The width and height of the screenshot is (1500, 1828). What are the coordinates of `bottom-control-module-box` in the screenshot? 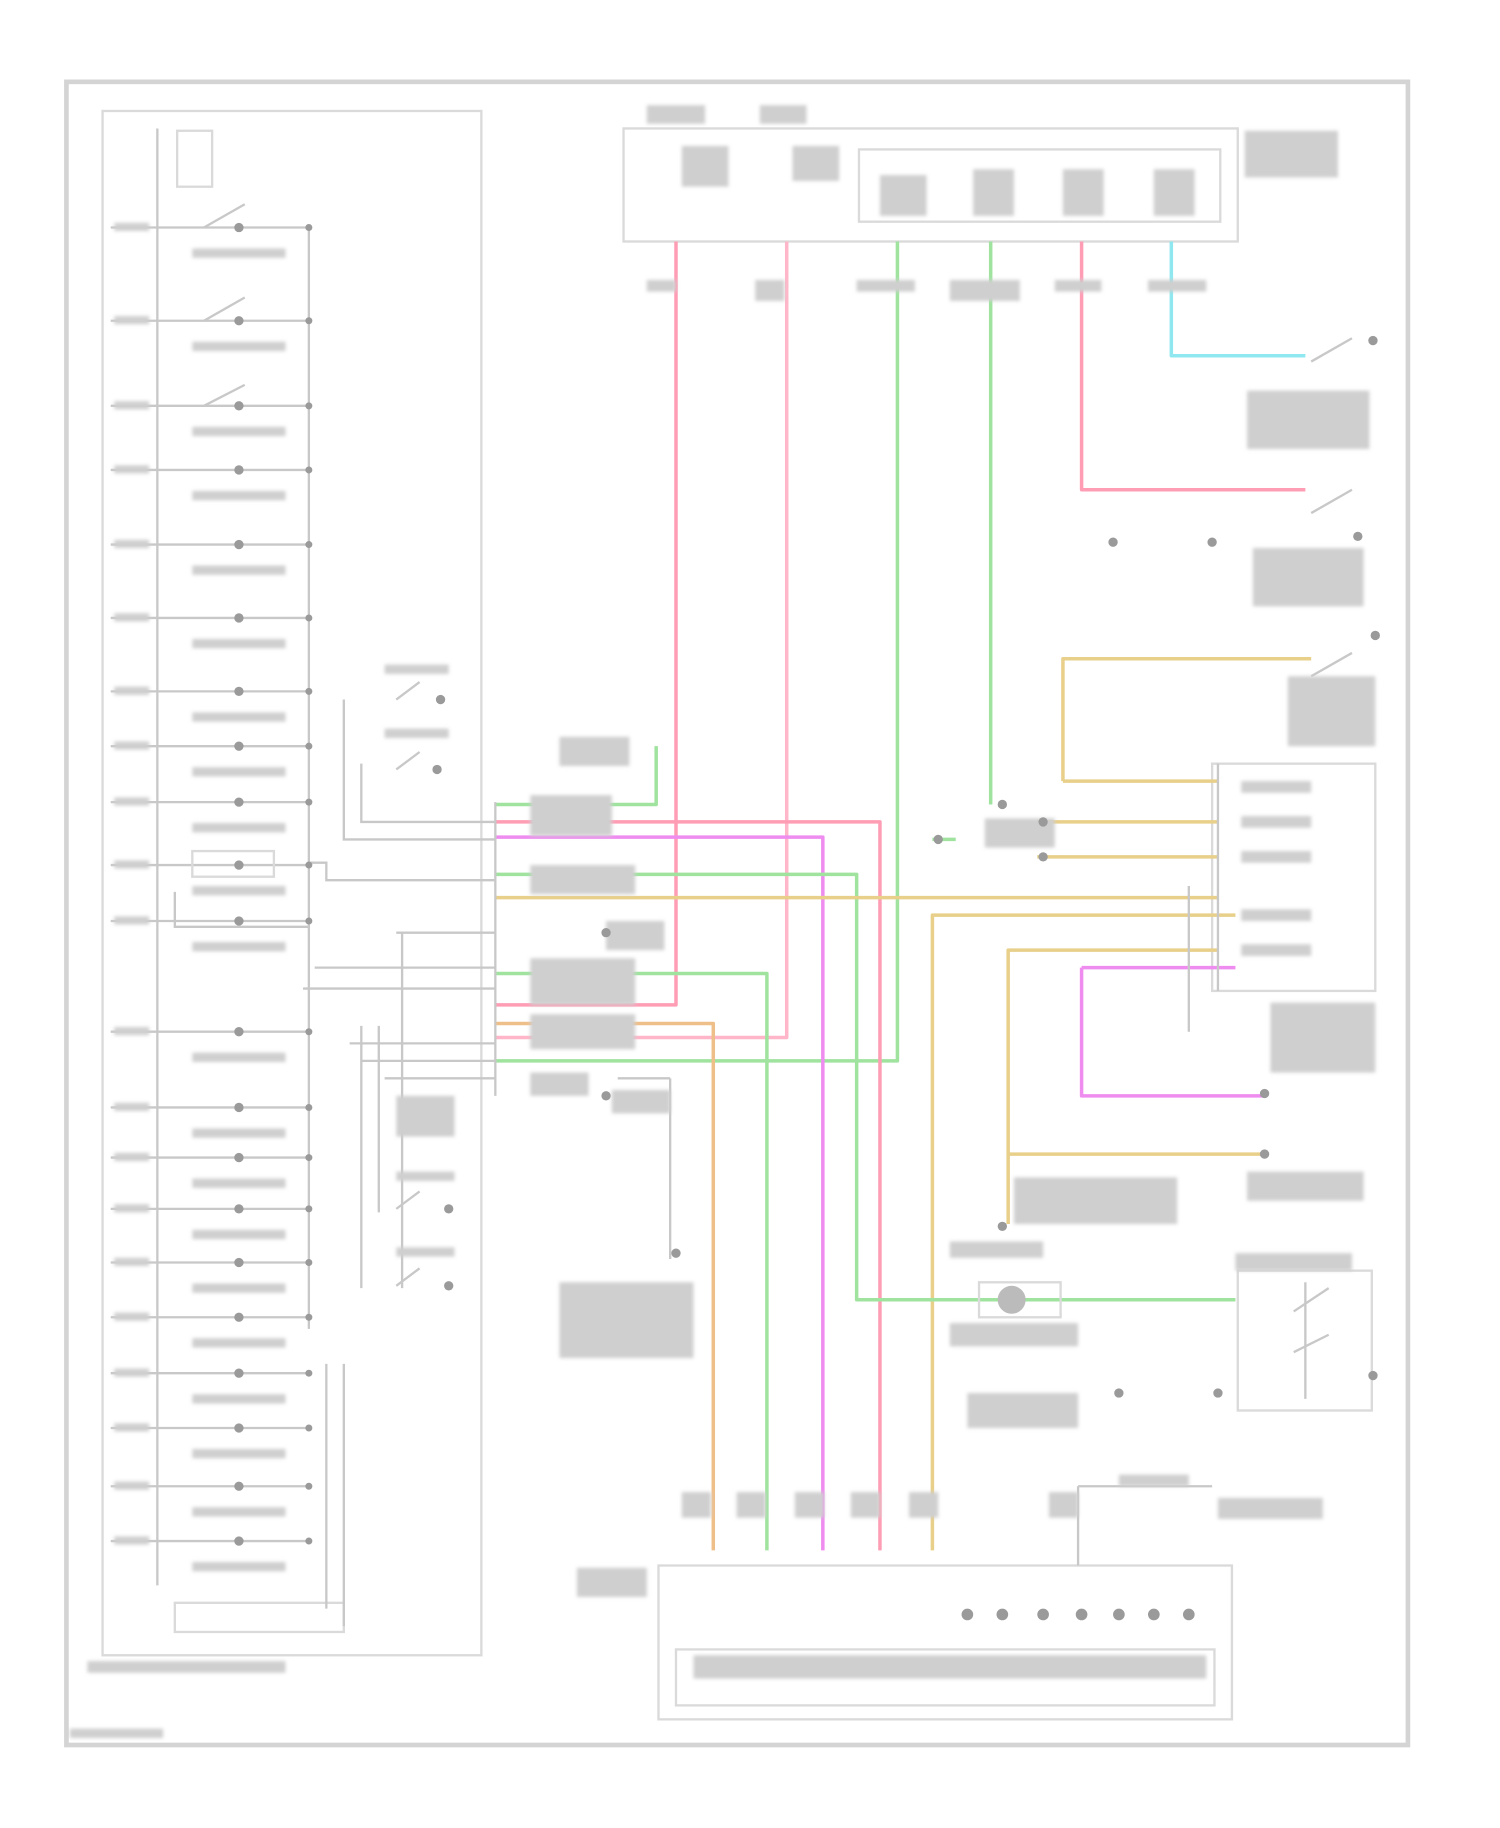 It's located at (945, 1642).